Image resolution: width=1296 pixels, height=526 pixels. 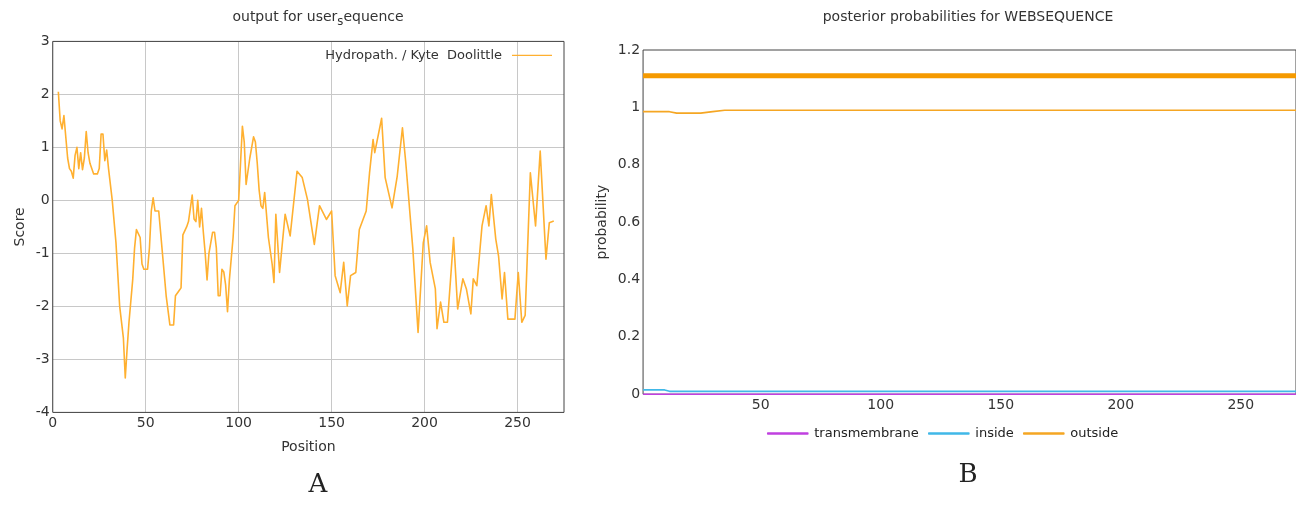 I want to click on y-axis-title: probability, so click(x=601, y=222).